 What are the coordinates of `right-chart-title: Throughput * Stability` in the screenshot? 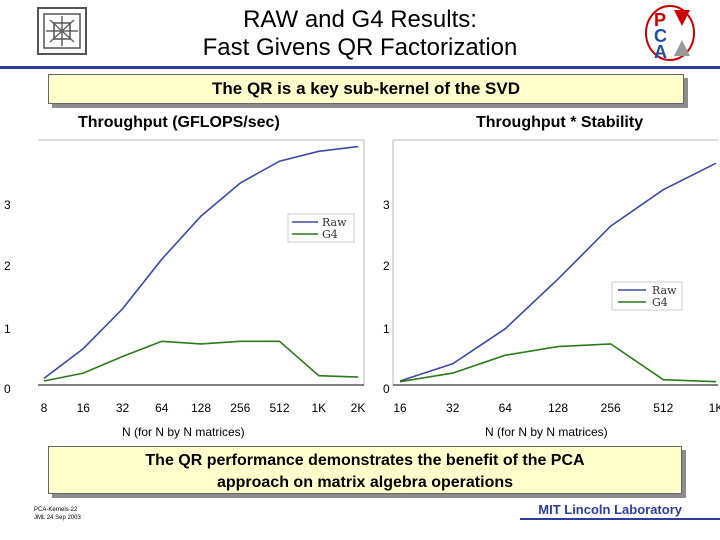 It's located at (560, 122).